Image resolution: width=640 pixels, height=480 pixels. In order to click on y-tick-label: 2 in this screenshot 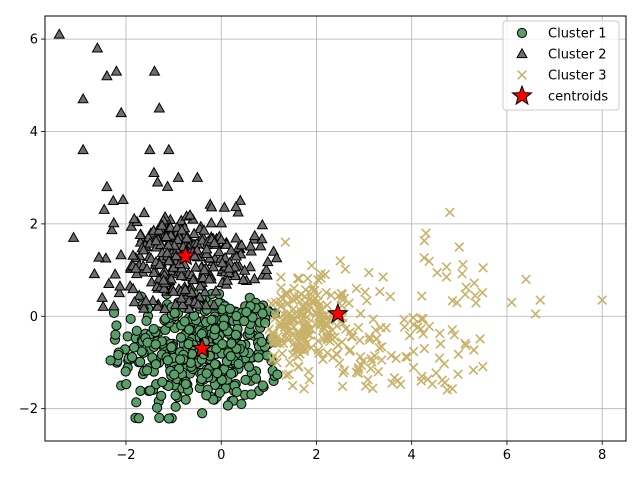, I will do `click(34, 224)`.